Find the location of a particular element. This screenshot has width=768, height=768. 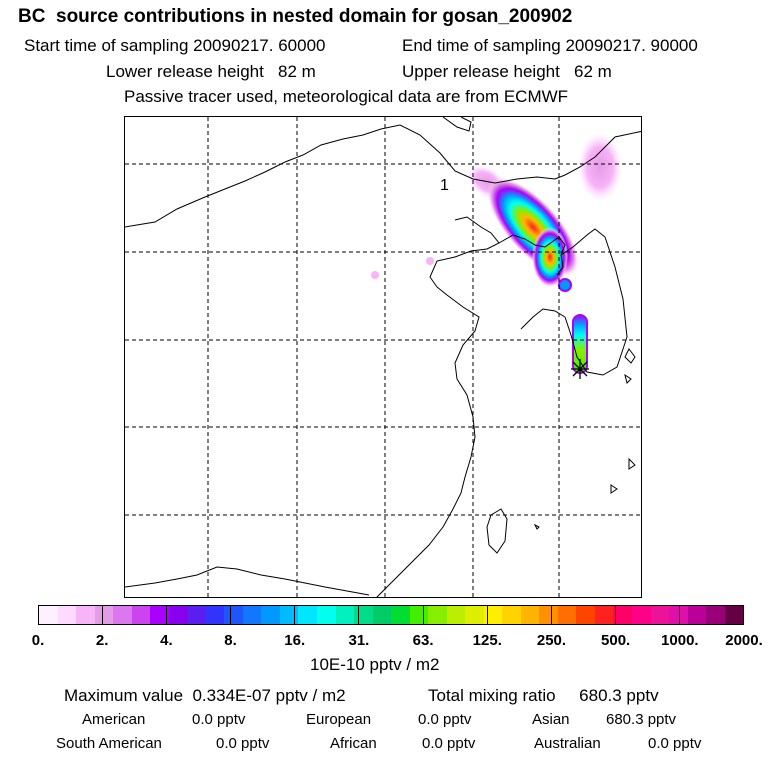

region-name: European is located at coordinates (339, 719).